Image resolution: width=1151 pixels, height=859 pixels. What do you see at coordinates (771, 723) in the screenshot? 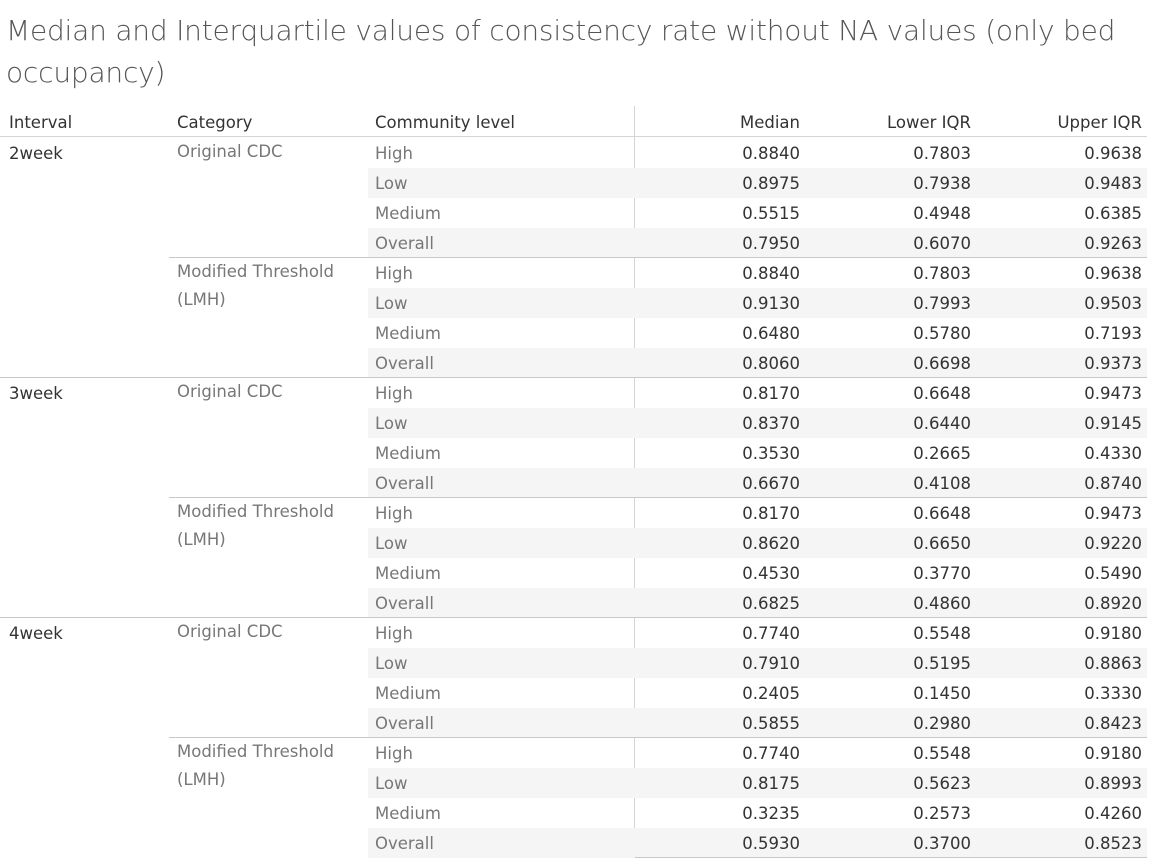
I see `median-cell: 0.5855` at bounding box center [771, 723].